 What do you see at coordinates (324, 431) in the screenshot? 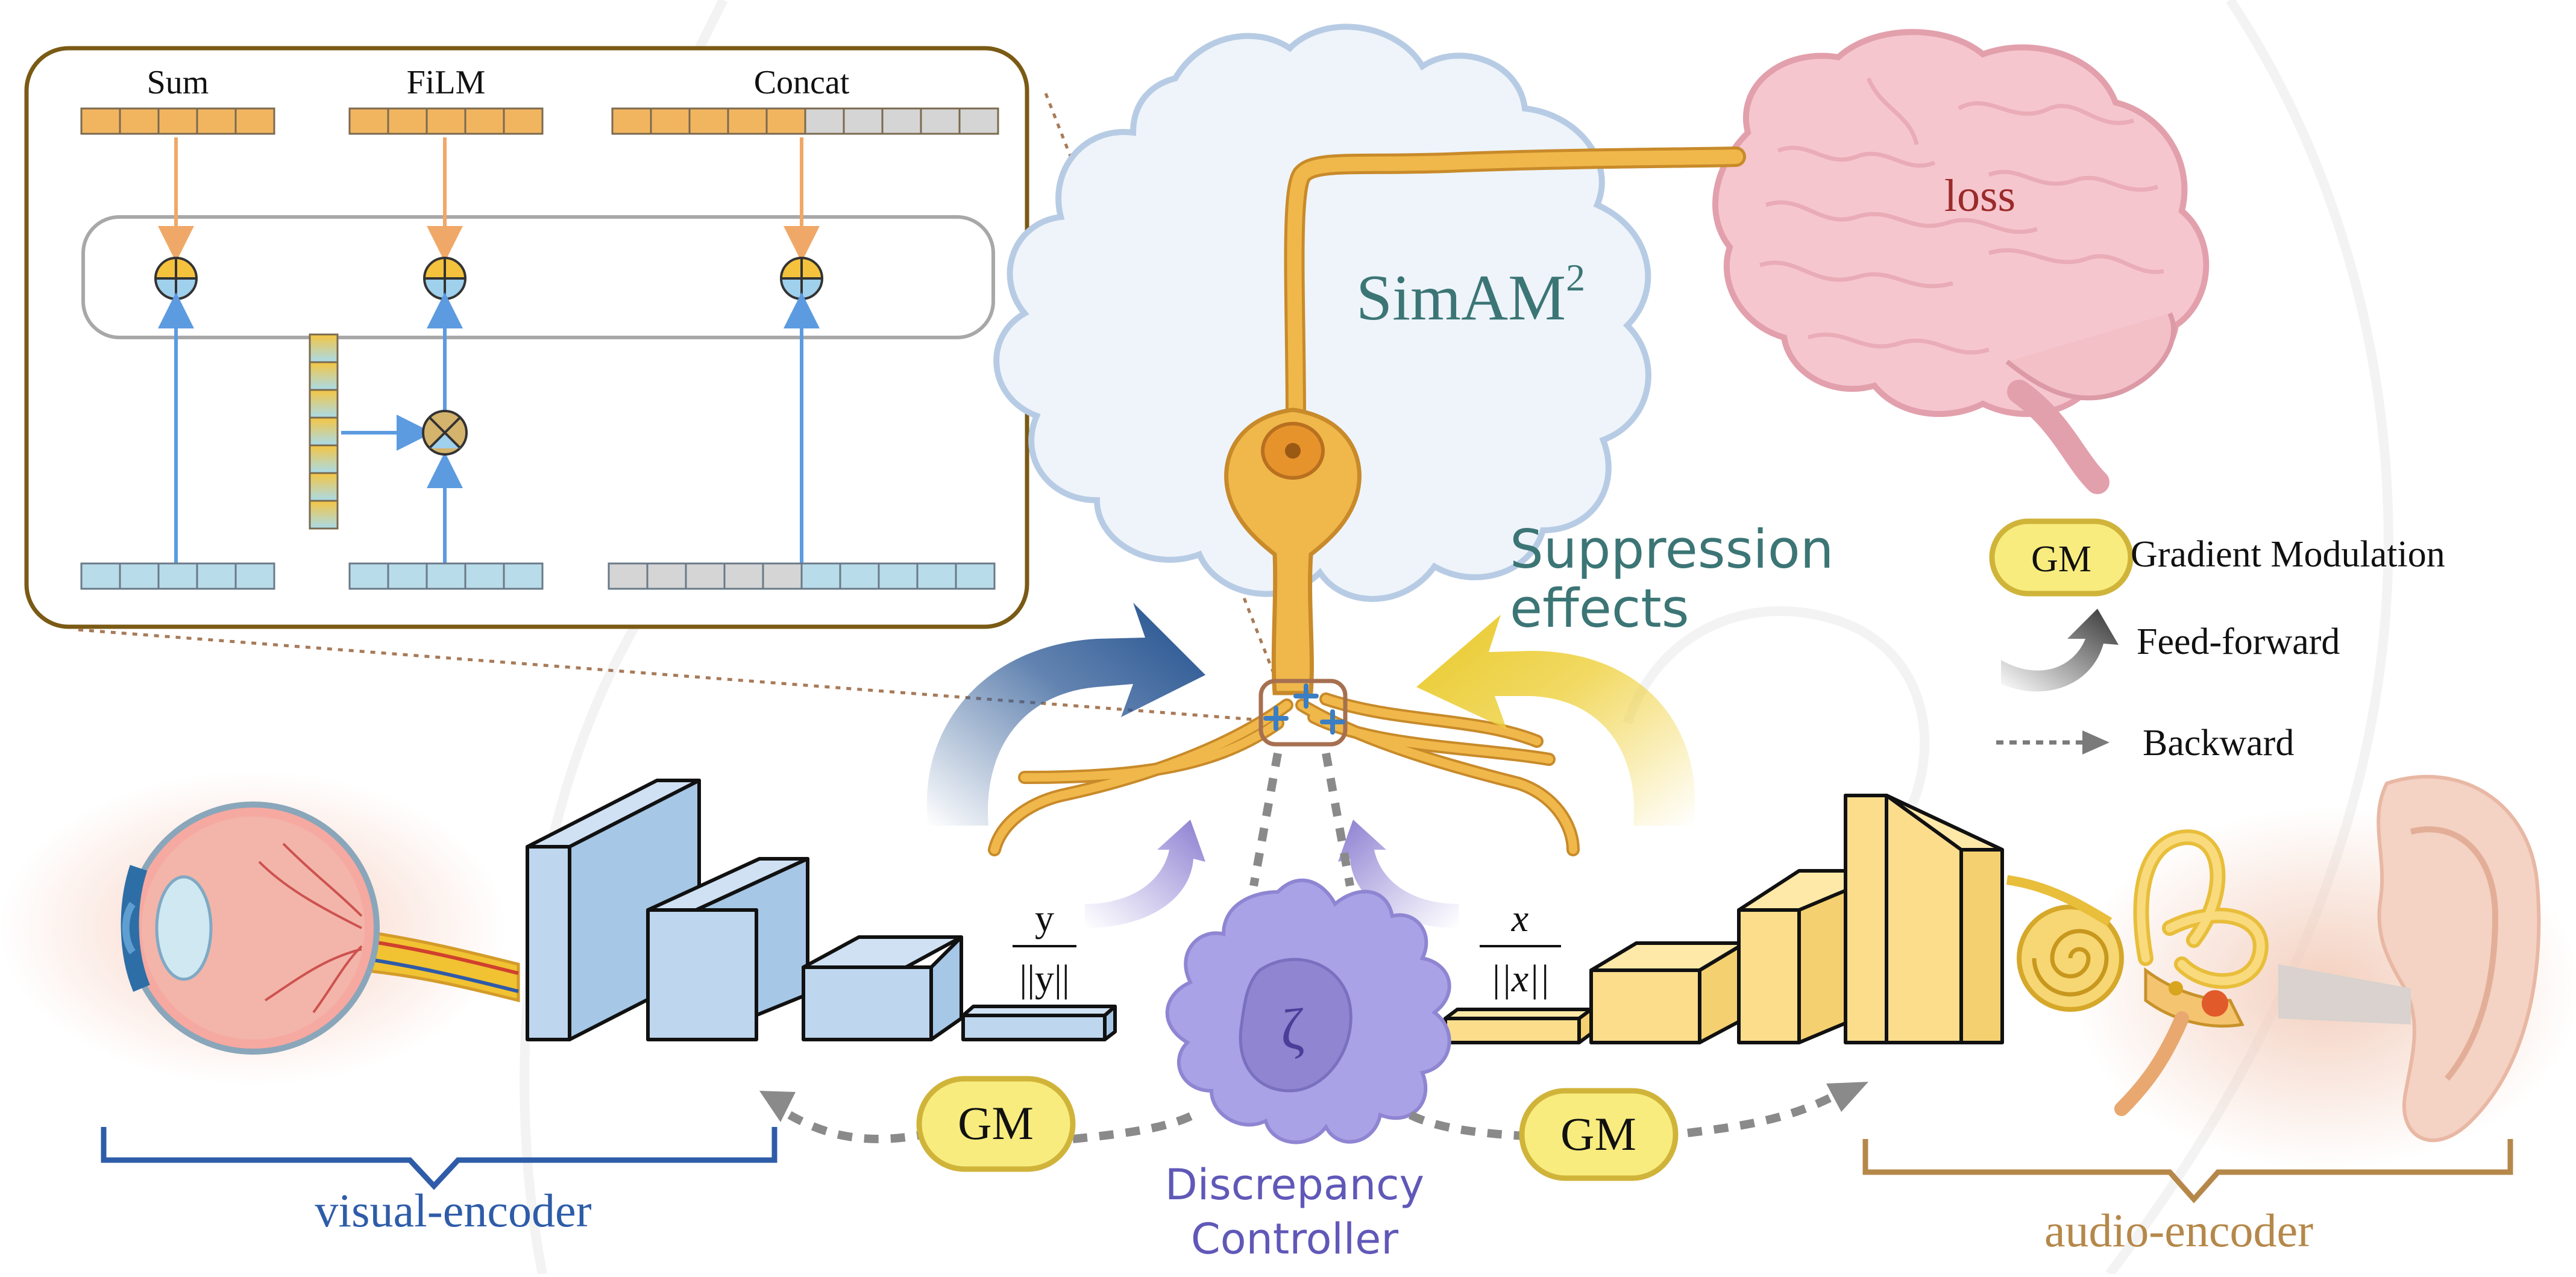
I see `film-modulation-vector` at bounding box center [324, 431].